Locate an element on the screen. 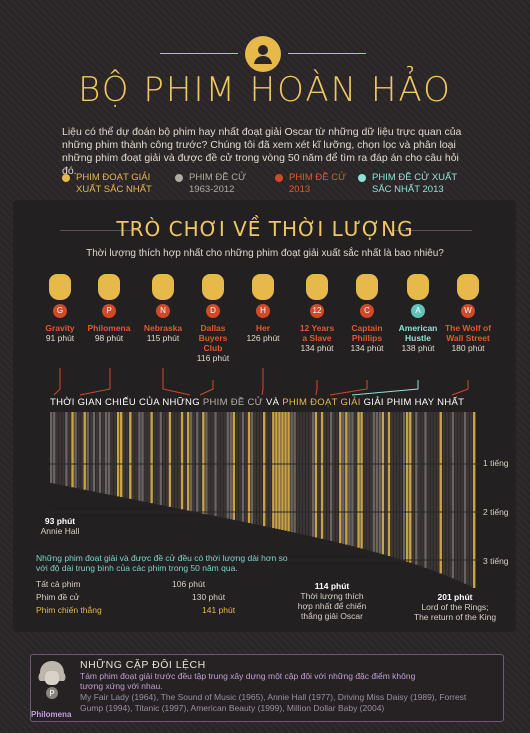 This screenshot has height=733, width=530. film-character: W The Wolf of Wall Street 180 phút is located at coordinates (468, 313).